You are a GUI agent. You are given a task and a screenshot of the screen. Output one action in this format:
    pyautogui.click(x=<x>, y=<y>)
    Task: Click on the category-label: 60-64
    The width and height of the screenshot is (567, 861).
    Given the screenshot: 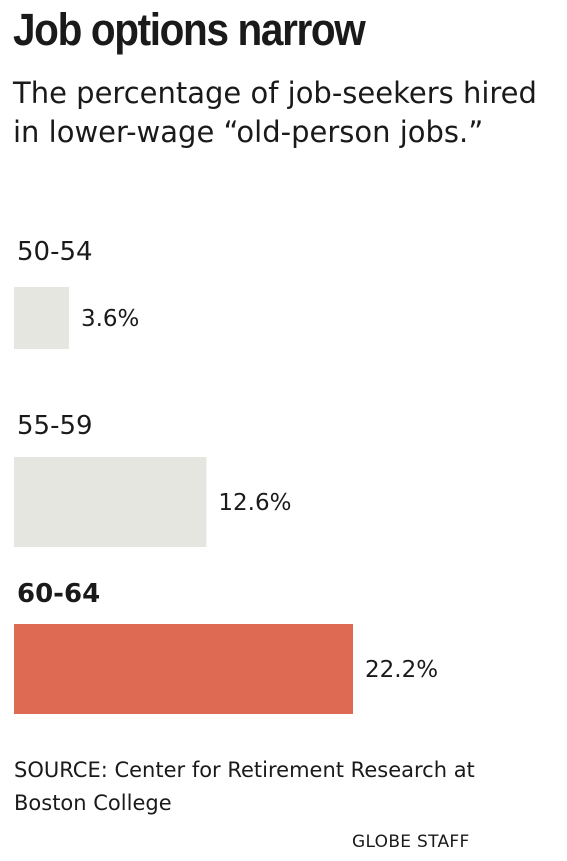 What is the action you would take?
    pyautogui.click(x=58, y=594)
    